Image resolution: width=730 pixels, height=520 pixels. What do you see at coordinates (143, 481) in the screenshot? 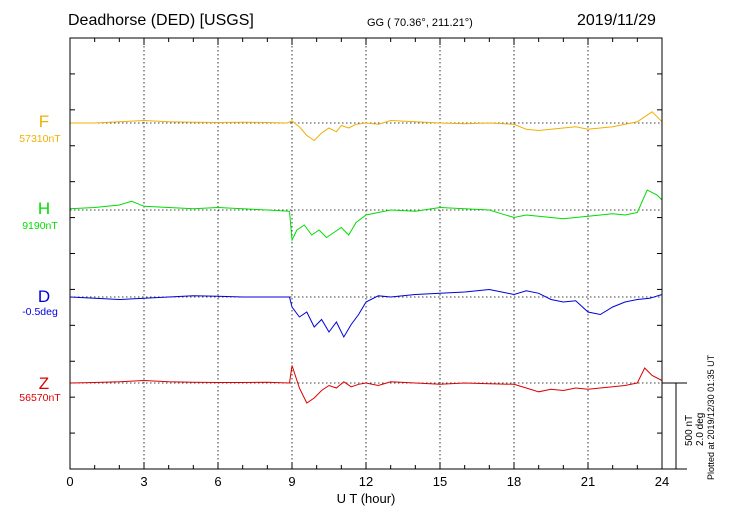
I see `x-tick-label: 3` at bounding box center [143, 481].